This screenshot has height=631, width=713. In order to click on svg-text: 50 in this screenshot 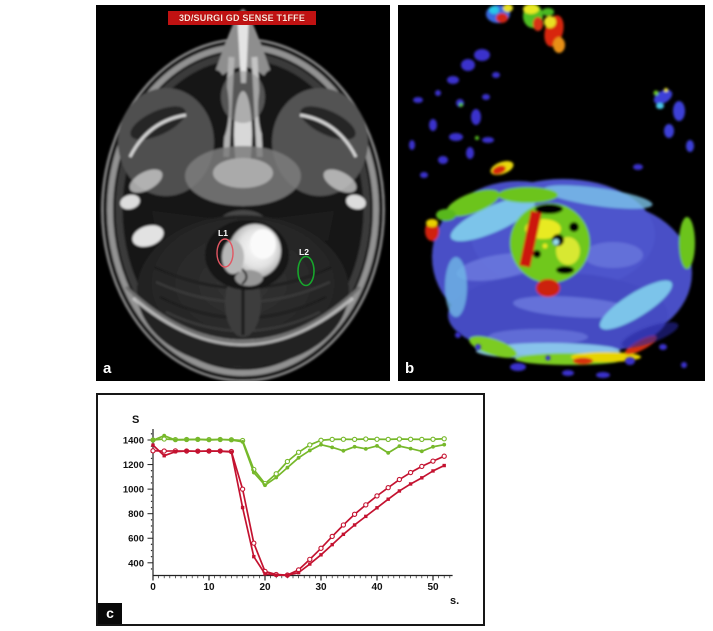, I will do `click(433, 587)`.